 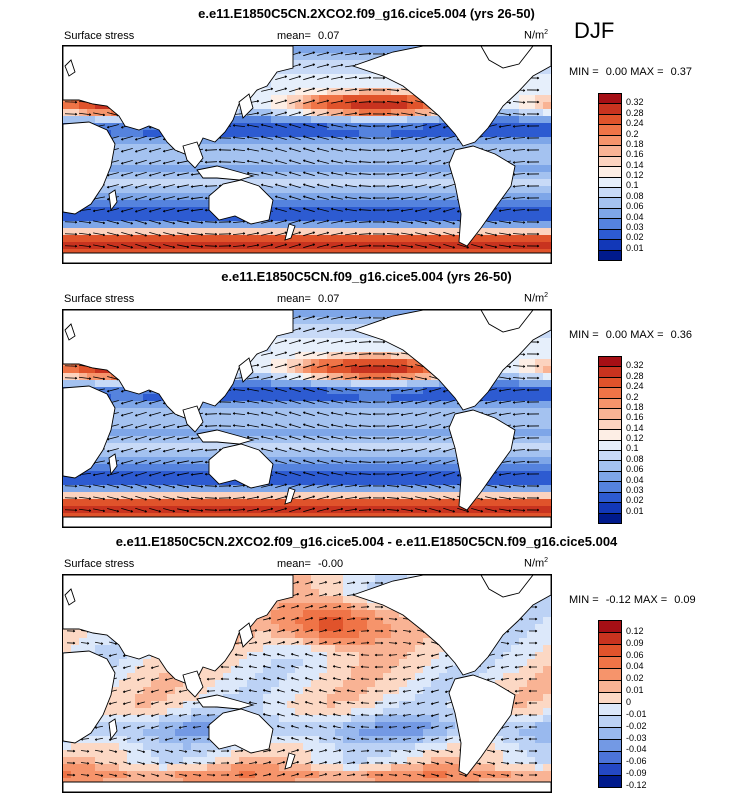 What do you see at coordinates (584, 335) in the screenshot?
I see `panel-2-min-label: MIN =` at bounding box center [584, 335].